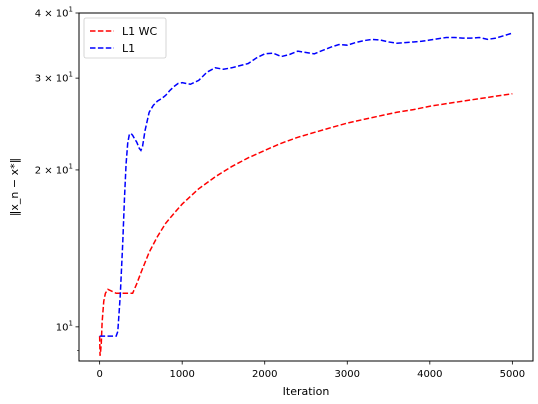 This screenshot has width=538, height=404. I want to click on x-tick-label: 4000, so click(429, 374).